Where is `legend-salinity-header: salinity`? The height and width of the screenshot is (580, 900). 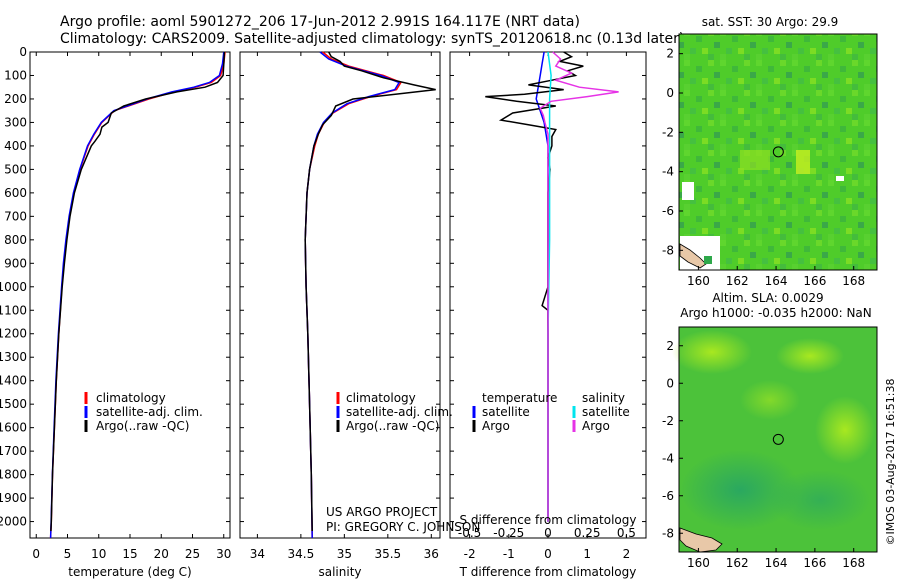 legend-salinity-header: salinity is located at coordinates (603, 398).